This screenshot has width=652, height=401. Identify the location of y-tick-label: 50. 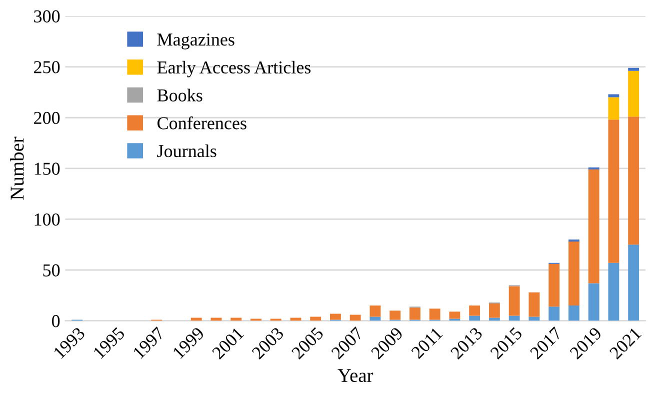
(51, 270).